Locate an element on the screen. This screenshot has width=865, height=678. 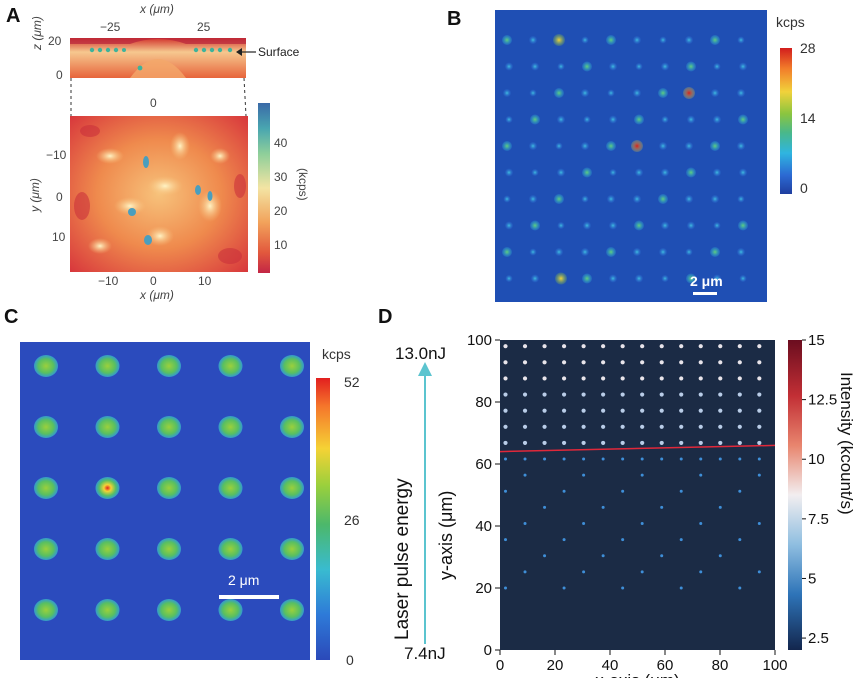
panel-c-scale-bar is located at coordinates (249, 597).